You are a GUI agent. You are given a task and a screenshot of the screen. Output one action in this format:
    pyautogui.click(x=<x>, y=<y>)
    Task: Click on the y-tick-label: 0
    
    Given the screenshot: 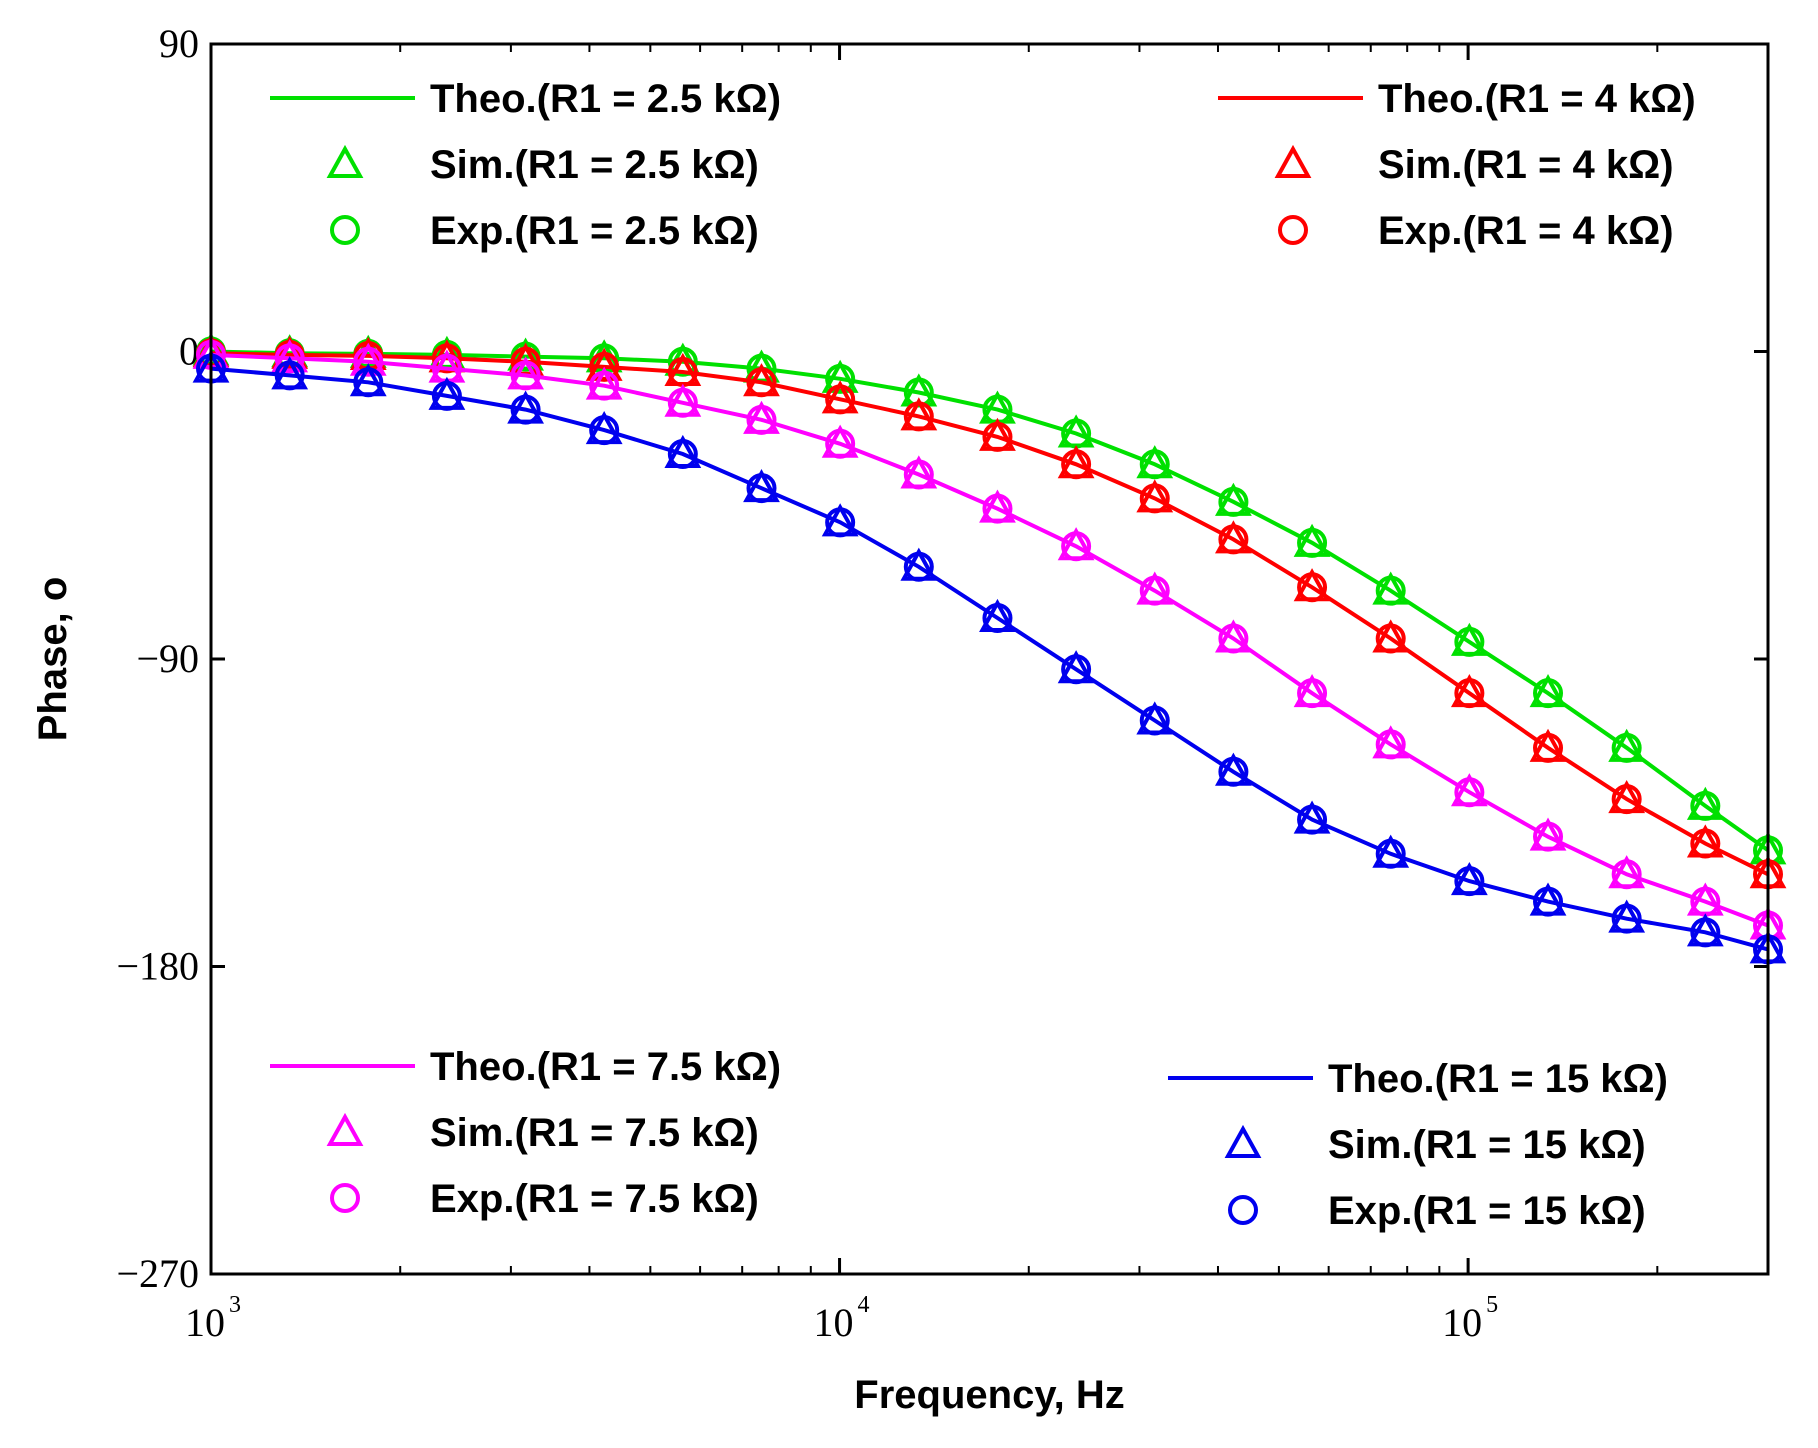 What is the action you would take?
    pyautogui.click(x=189, y=351)
    